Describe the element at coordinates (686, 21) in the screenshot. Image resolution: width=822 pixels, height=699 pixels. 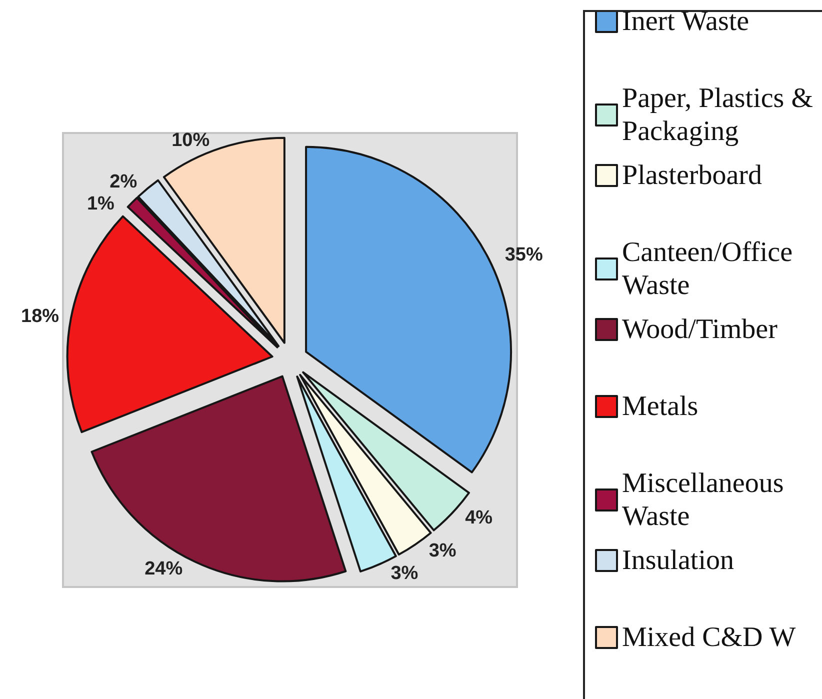
I see `legend-label: Inert Waste` at that location.